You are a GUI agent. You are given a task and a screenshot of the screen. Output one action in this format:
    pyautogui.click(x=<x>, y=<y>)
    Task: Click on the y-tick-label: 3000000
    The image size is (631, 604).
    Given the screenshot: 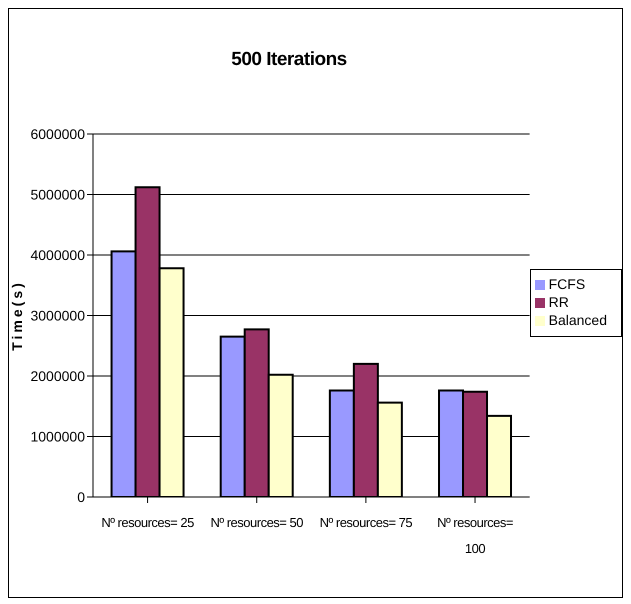 What is the action you would take?
    pyautogui.click(x=58, y=315)
    